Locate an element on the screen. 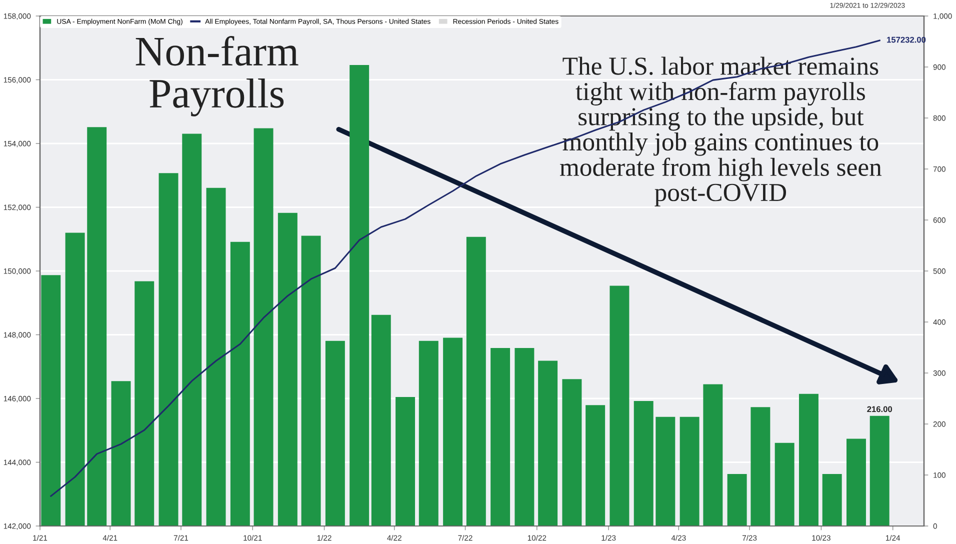  data-label: 216.00 is located at coordinates (879, 409).